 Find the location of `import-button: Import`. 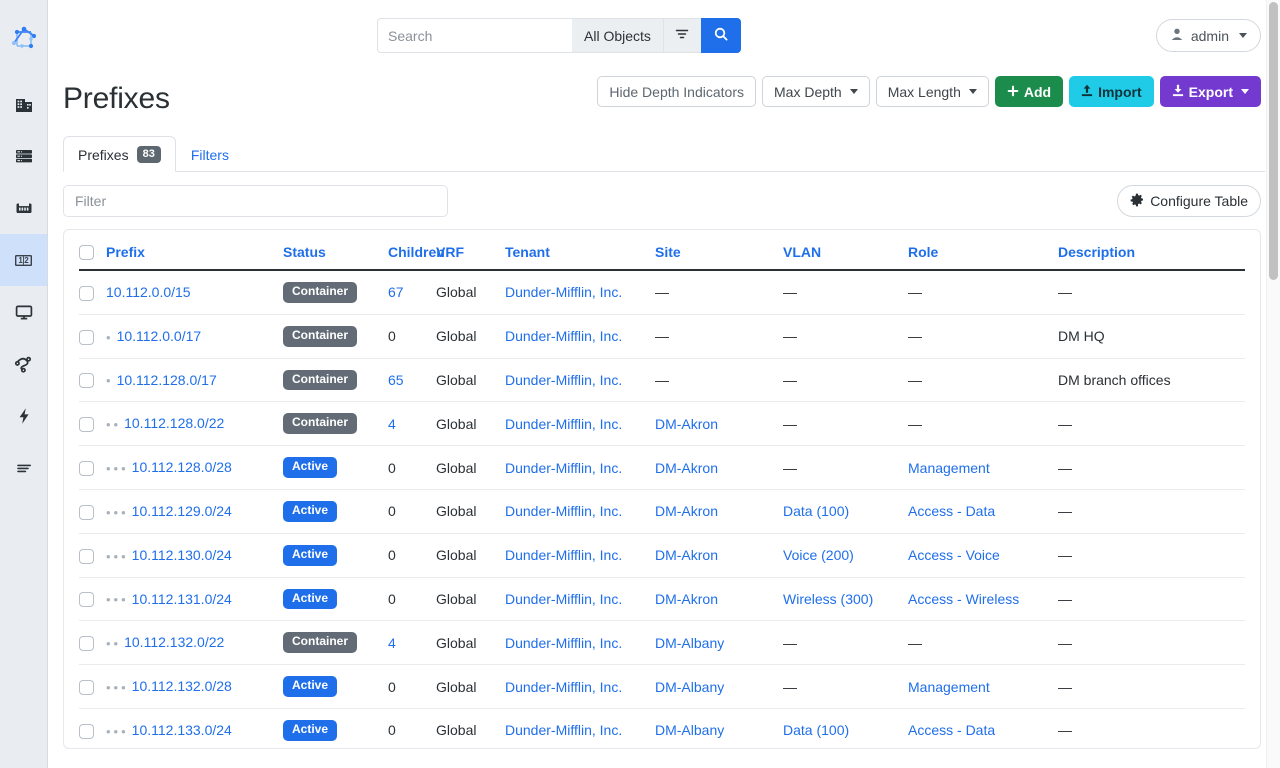

import-button: Import is located at coordinates (1111, 91).